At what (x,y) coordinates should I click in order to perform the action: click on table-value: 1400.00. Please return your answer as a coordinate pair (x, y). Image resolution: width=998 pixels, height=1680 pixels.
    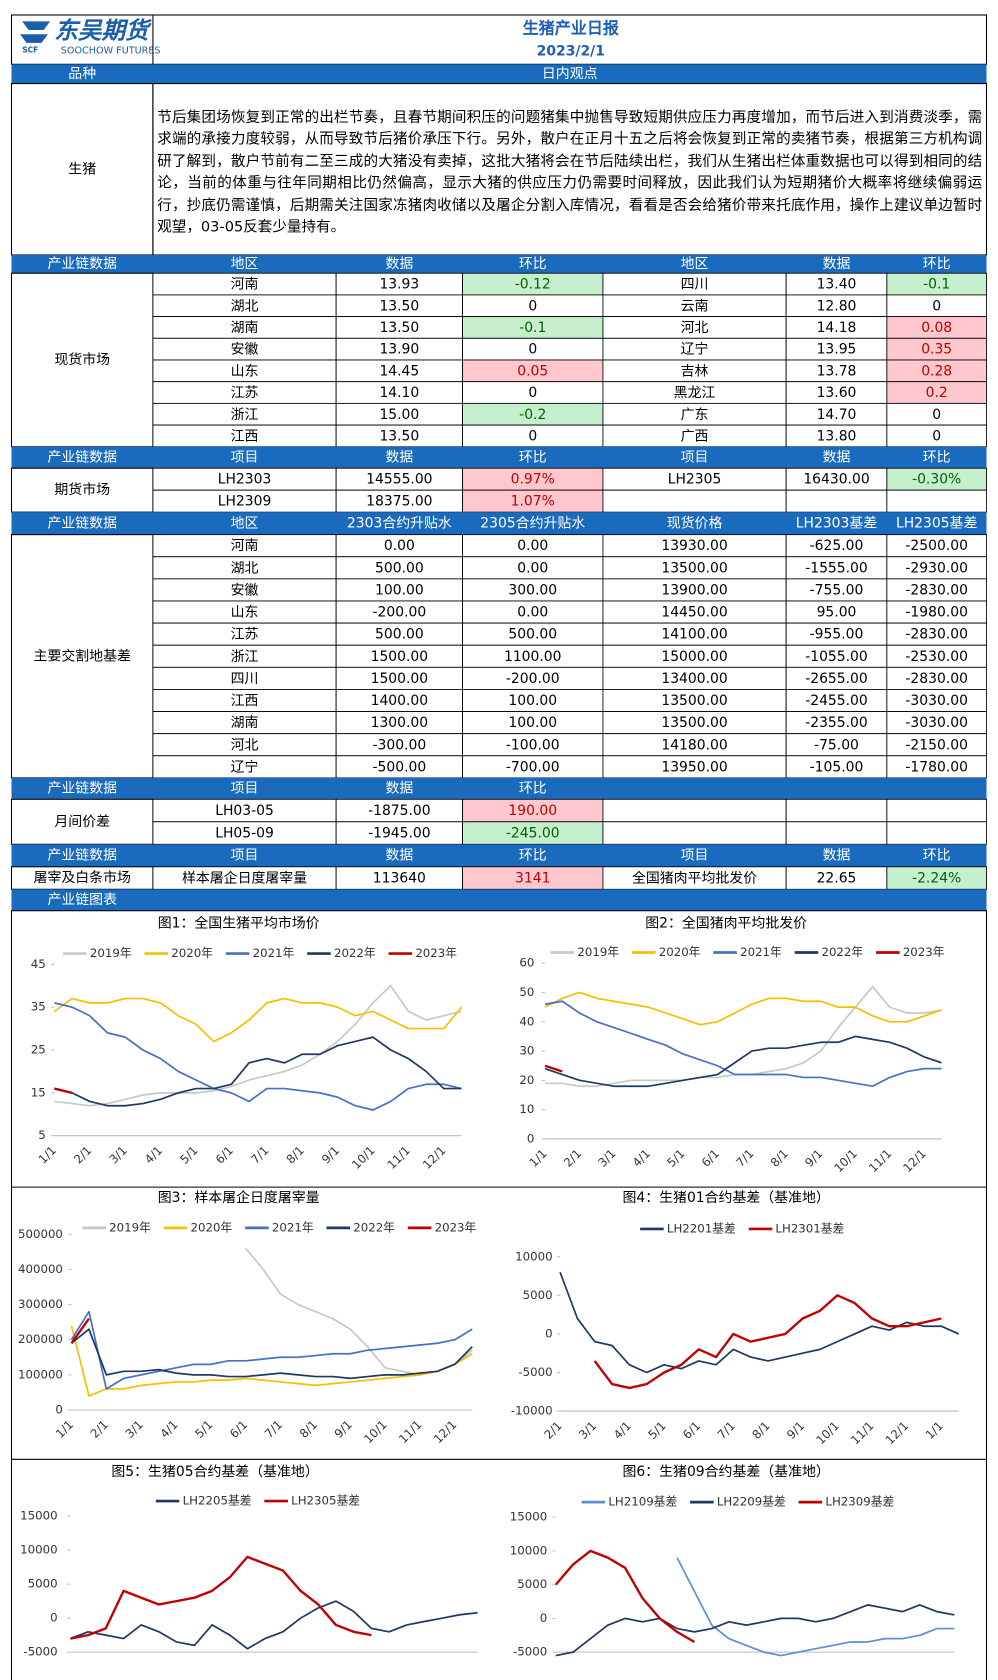
    Looking at the image, I should click on (400, 701).